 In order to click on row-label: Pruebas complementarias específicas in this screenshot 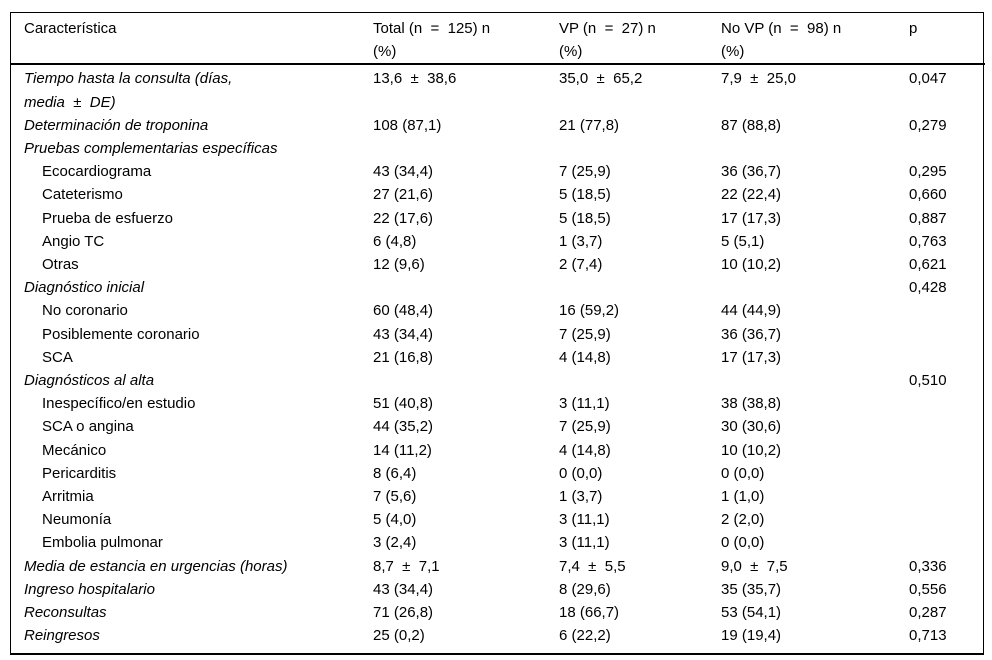, I will do `click(151, 149)`.